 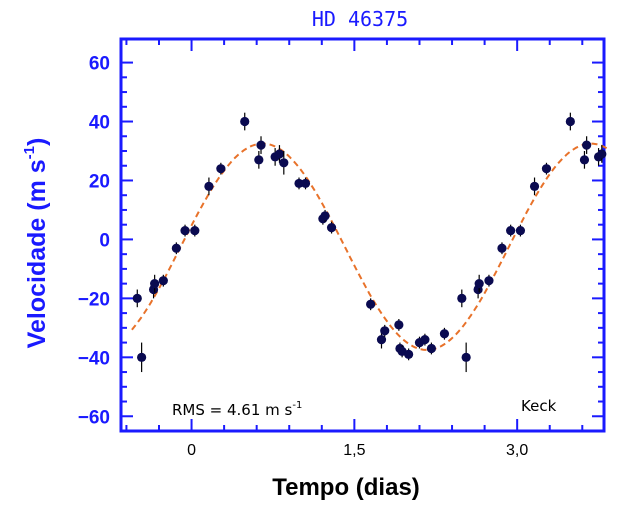 I want to click on y-tick-label: 0, so click(x=104, y=240).